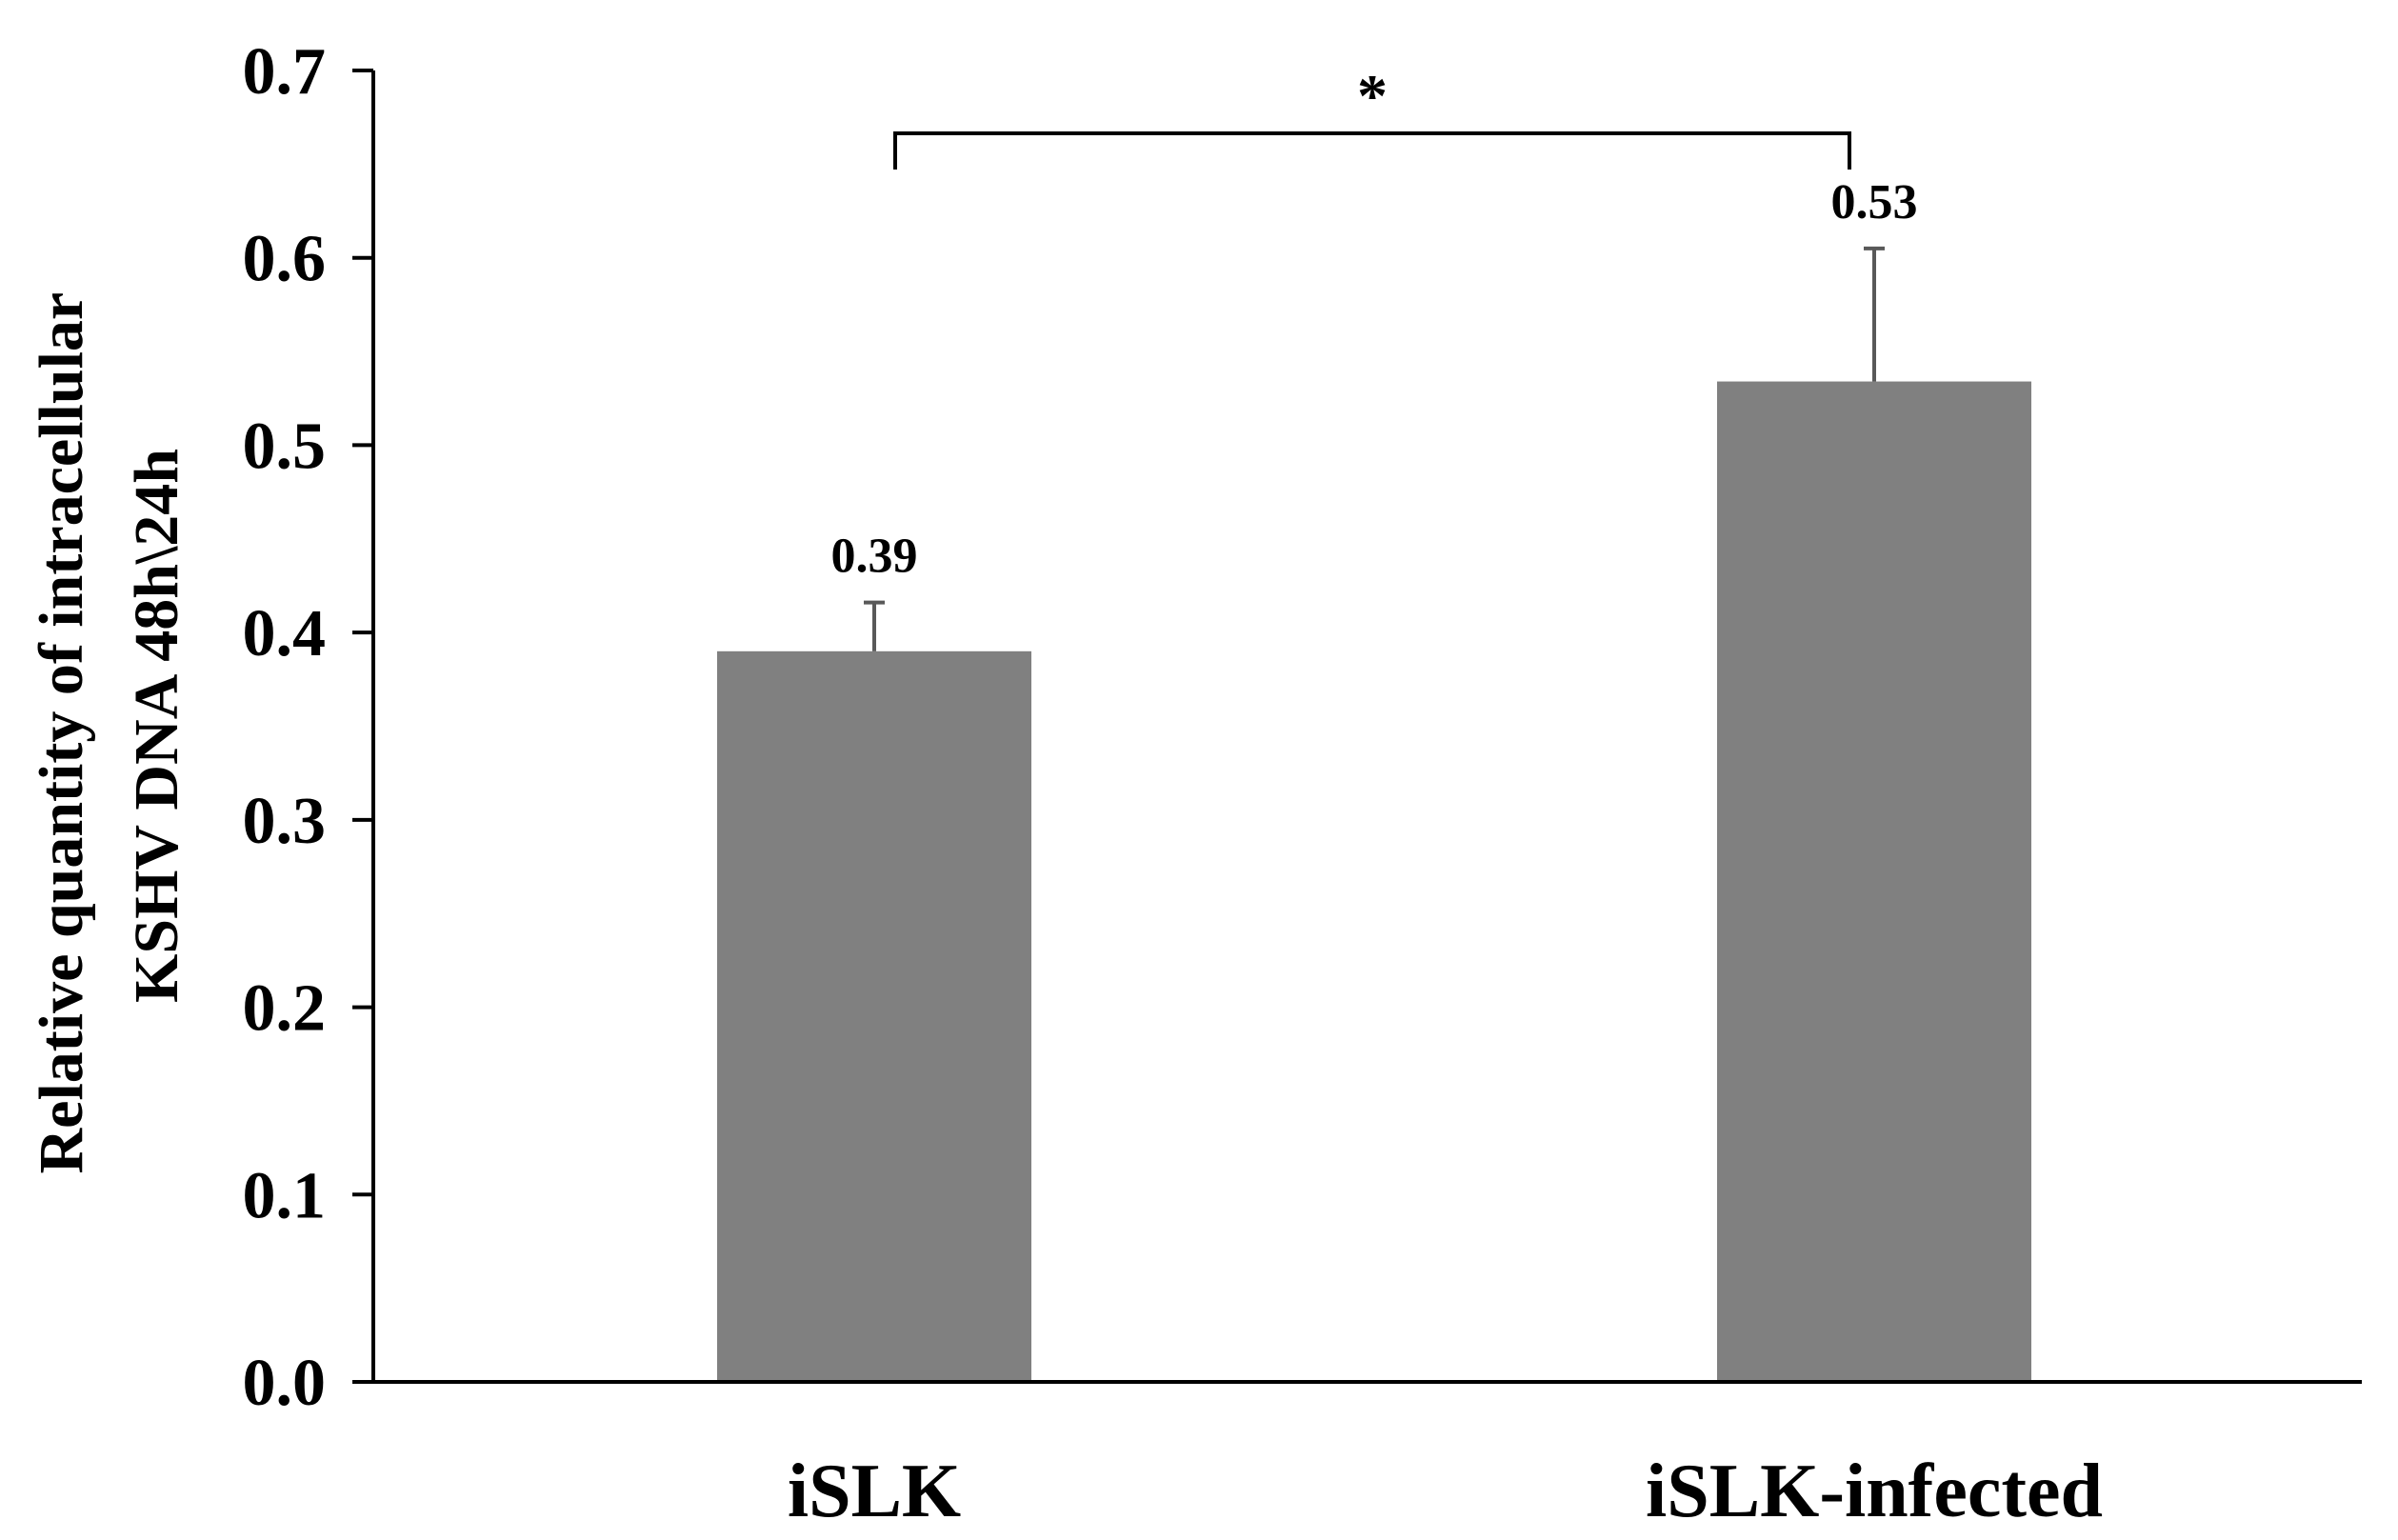 This screenshot has width=2398, height=1540. Describe the element at coordinates (285, 72) in the screenshot. I see `y-tick-label: 0.7` at that location.